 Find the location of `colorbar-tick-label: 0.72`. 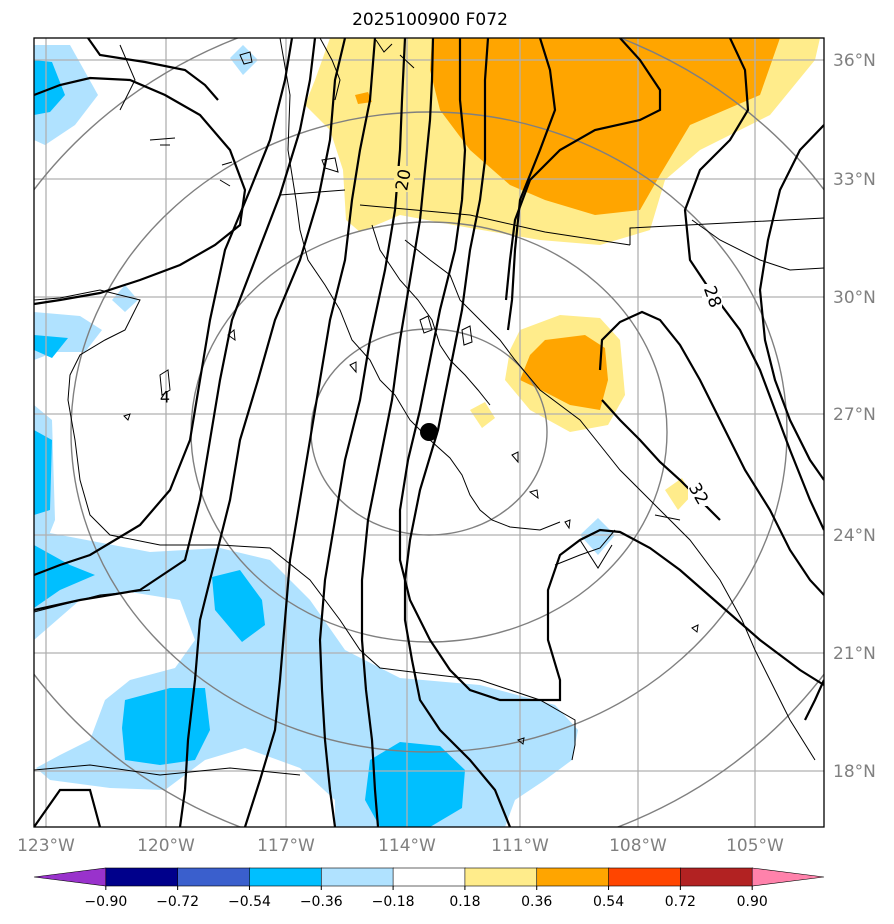

colorbar-tick-label: 0.72 is located at coordinates (680, 902).